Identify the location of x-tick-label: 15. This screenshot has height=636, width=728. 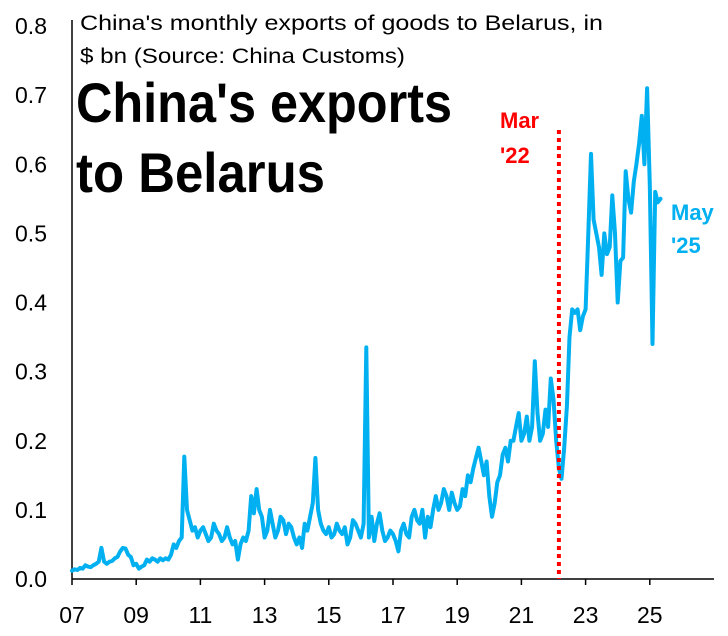
(329, 615).